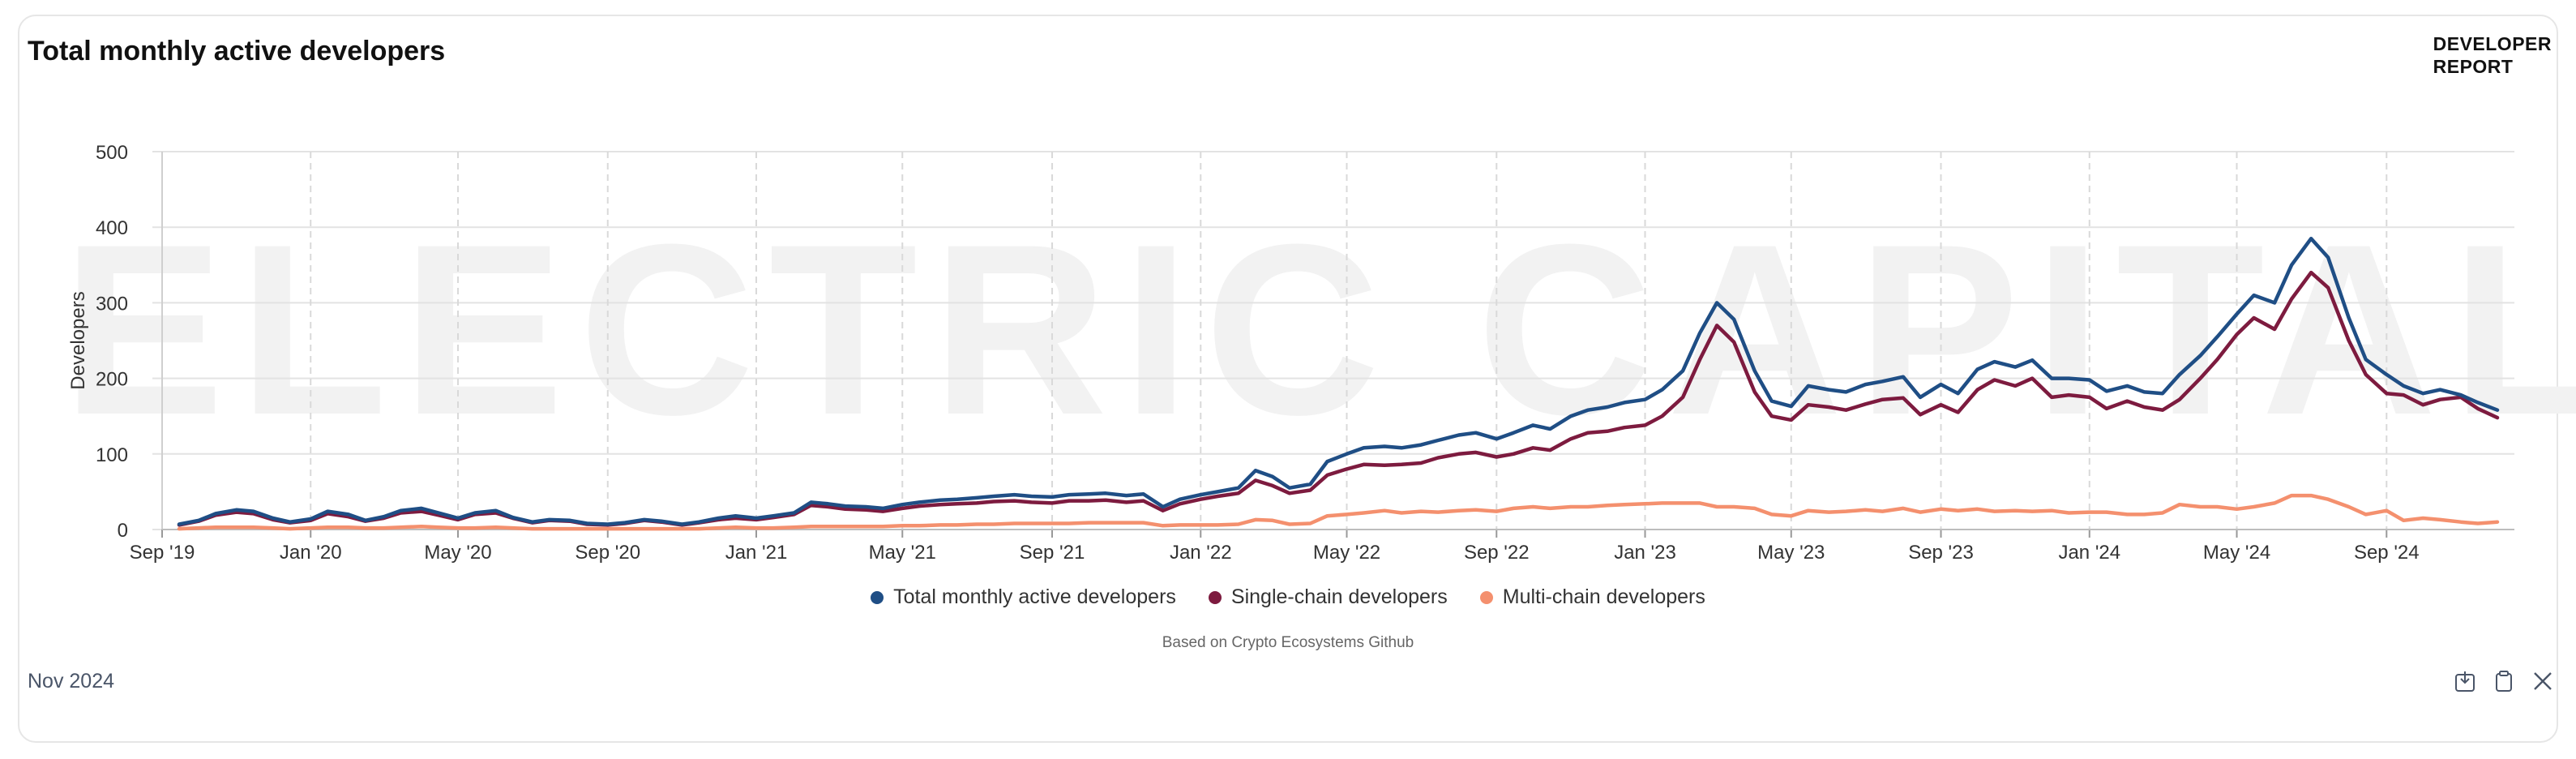 The width and height of the screenshot is (2576, 759). I want to click on report-date: Nov 2024, so click(71, 681).